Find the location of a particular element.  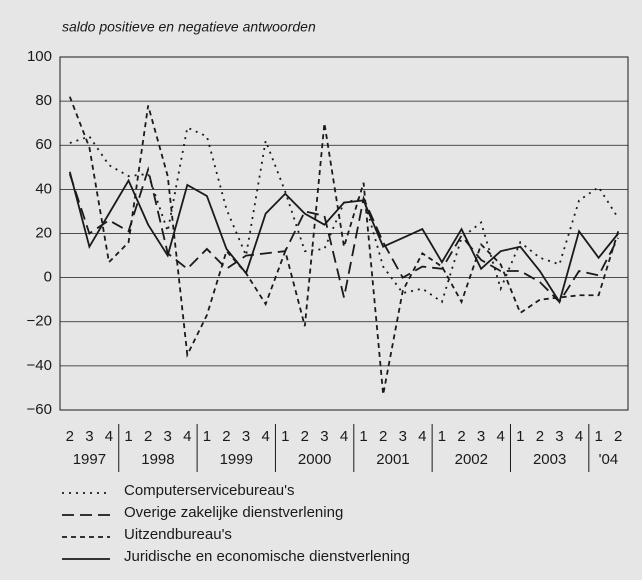

legend-label: Overige zakelijke dienstverlening is located at coordinates (233, 512).